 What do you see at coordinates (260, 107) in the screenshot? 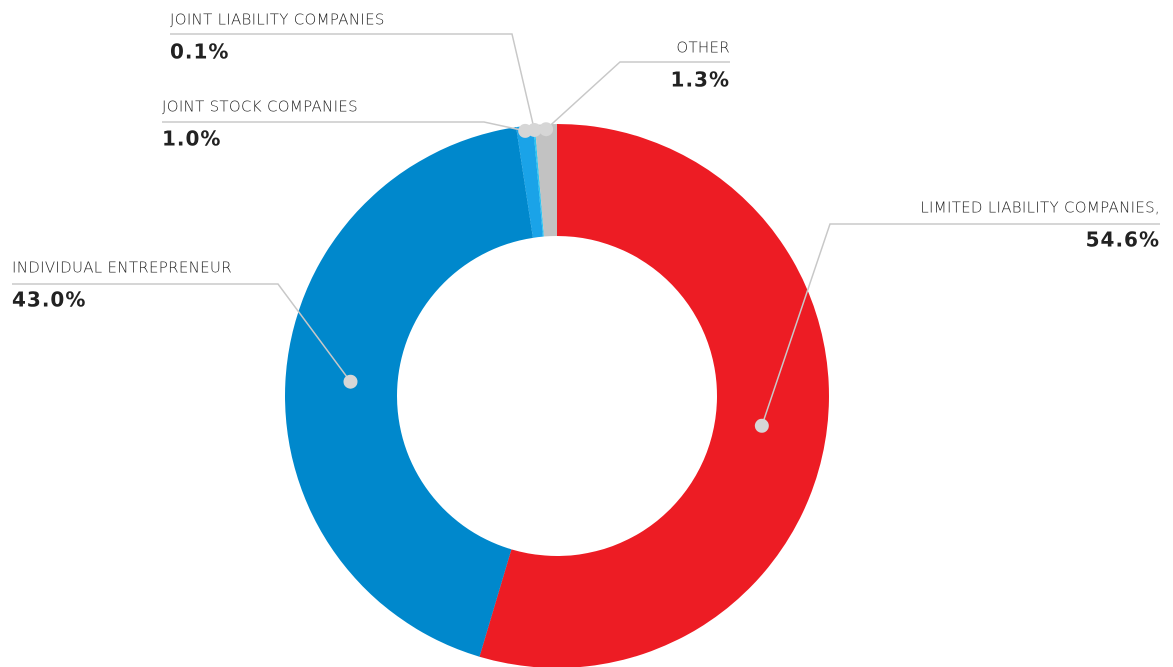
I see `slice-label: JOINT STOCK COMPANIES` at bounding box center [260, 107].